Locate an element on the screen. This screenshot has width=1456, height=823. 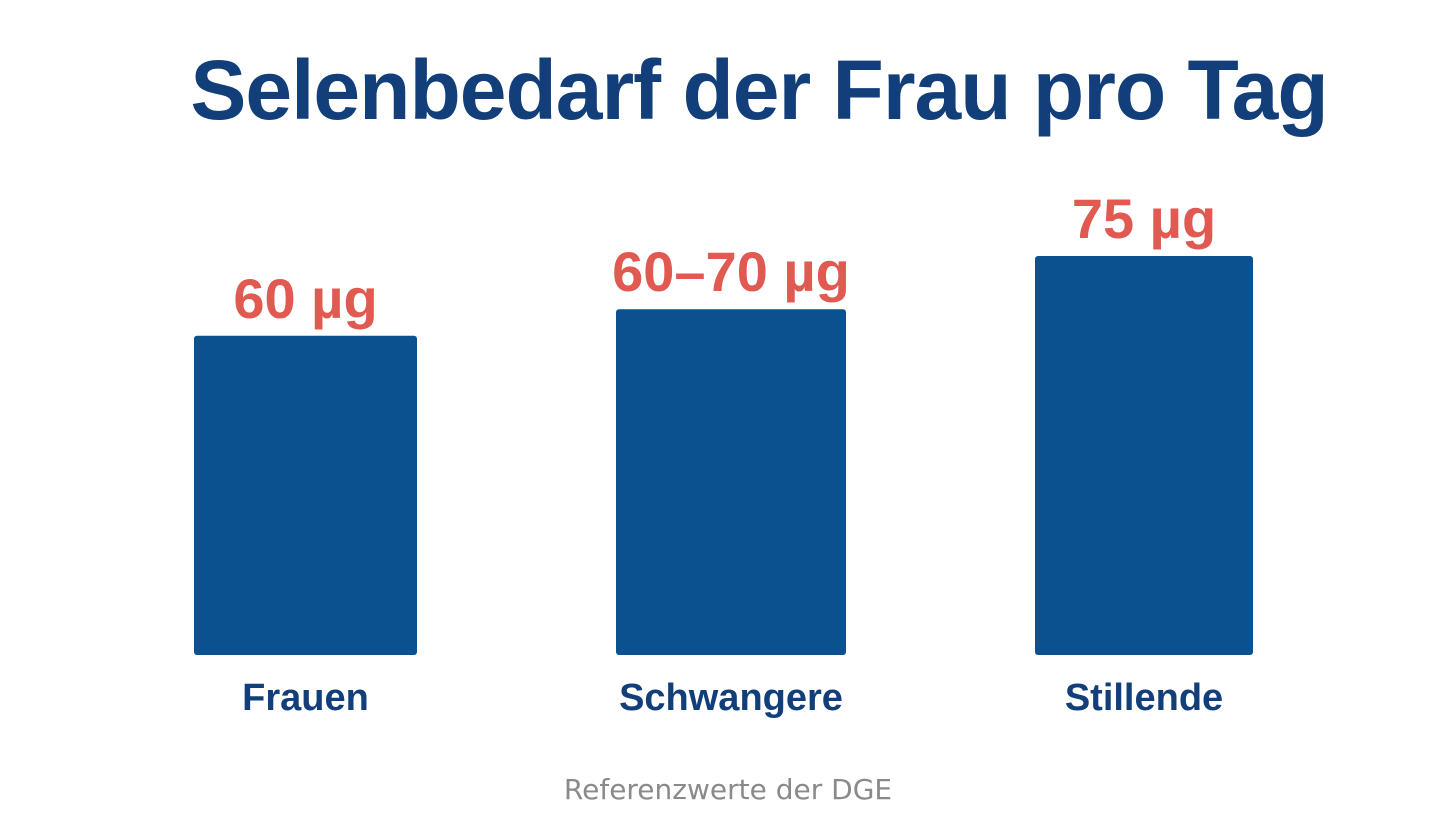
category-label-stillende: Stillende is located at coordinates (1144, 698).